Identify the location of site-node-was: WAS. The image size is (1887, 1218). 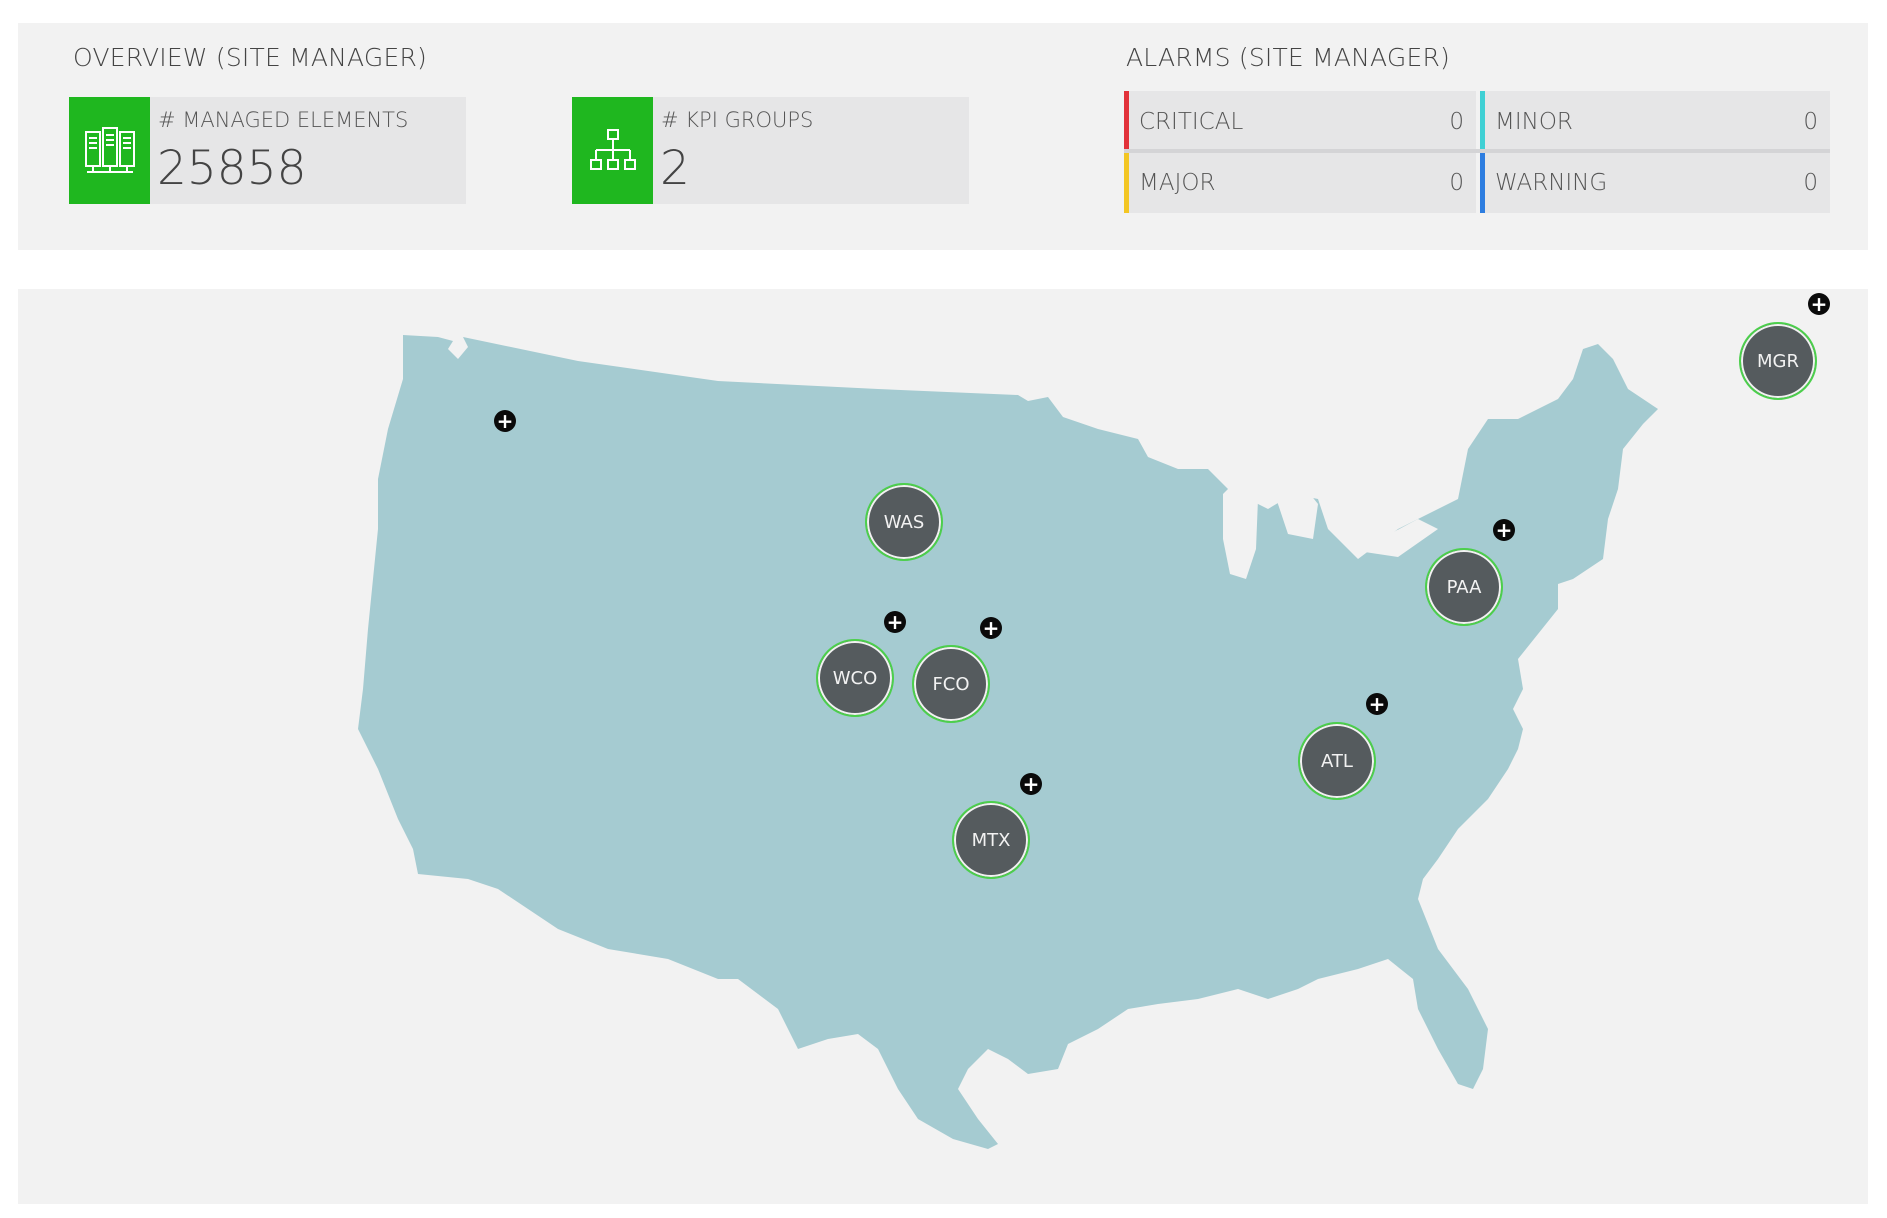
(904, 522).